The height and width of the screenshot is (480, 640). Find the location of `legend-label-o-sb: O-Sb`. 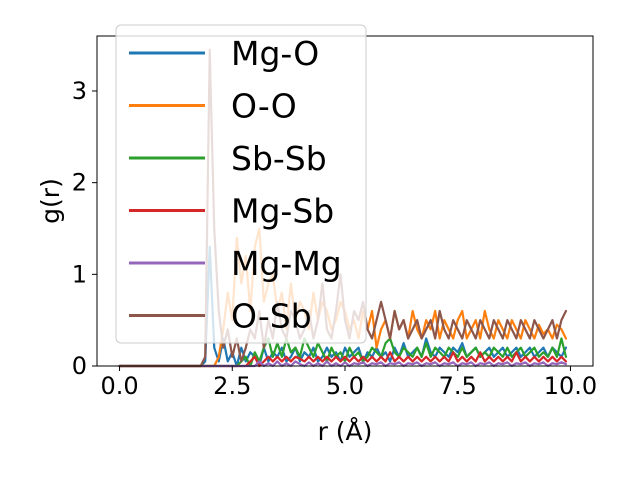

legend-label-o-sb: O-Sb is located at coordinates (271, 316).